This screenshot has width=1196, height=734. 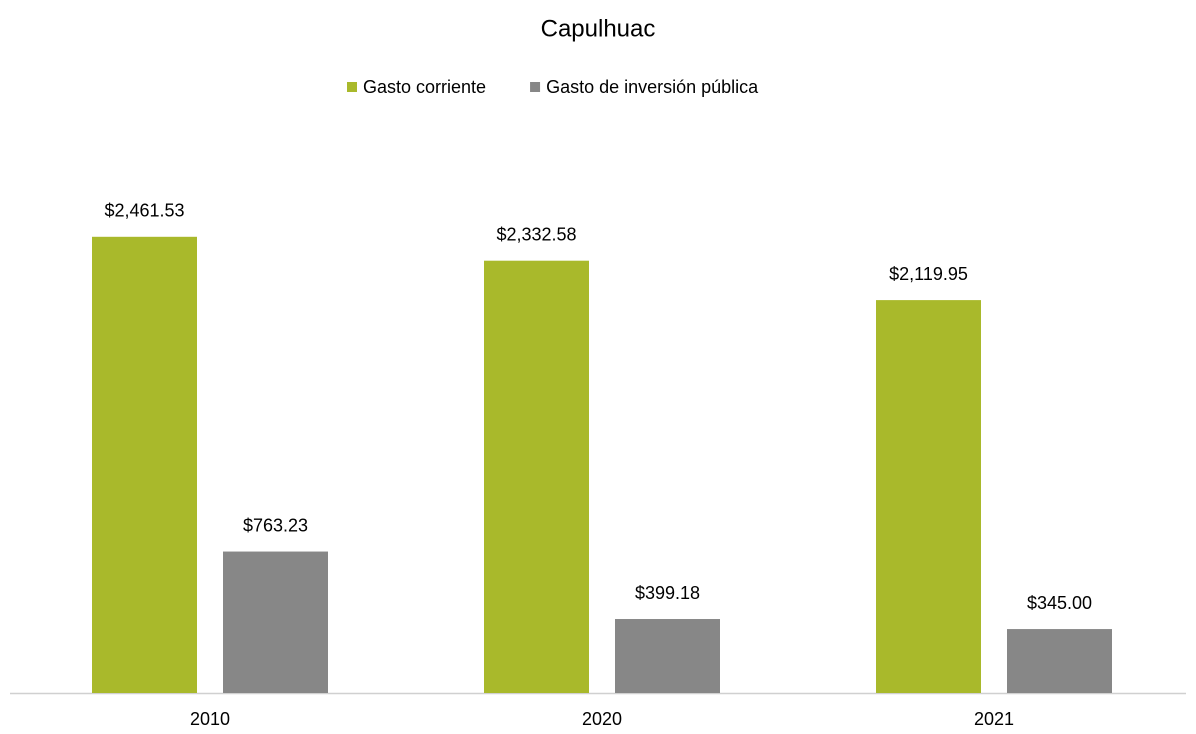 I want to click on chart-title: Capulhuac, so click(x=598, y=28).